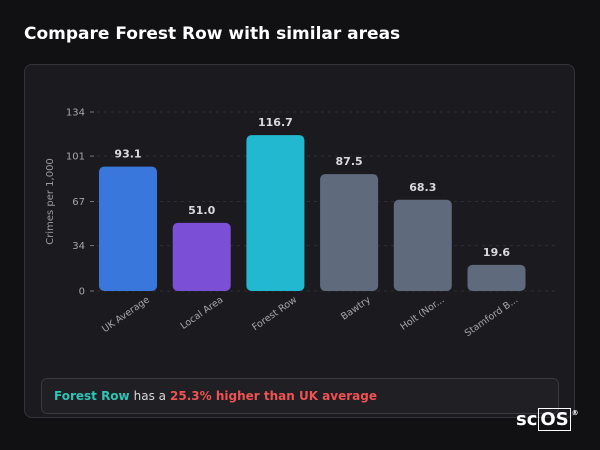 The width and height of the screenshot is (600, 450). Describe the element at coordinates (356, 308) in the screenshot. I see `x-category-label: Bawtry` at that location.